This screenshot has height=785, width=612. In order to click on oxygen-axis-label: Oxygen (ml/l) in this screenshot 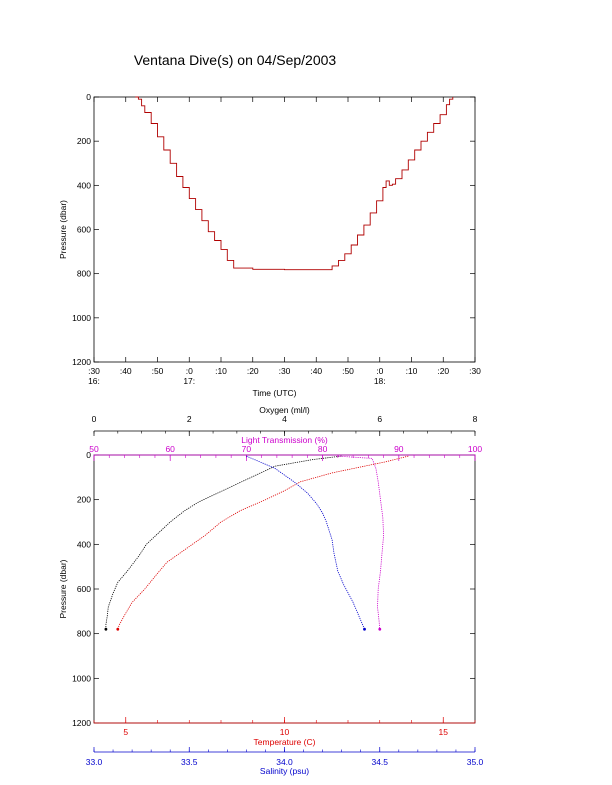, I will do `click(284, 410)`.